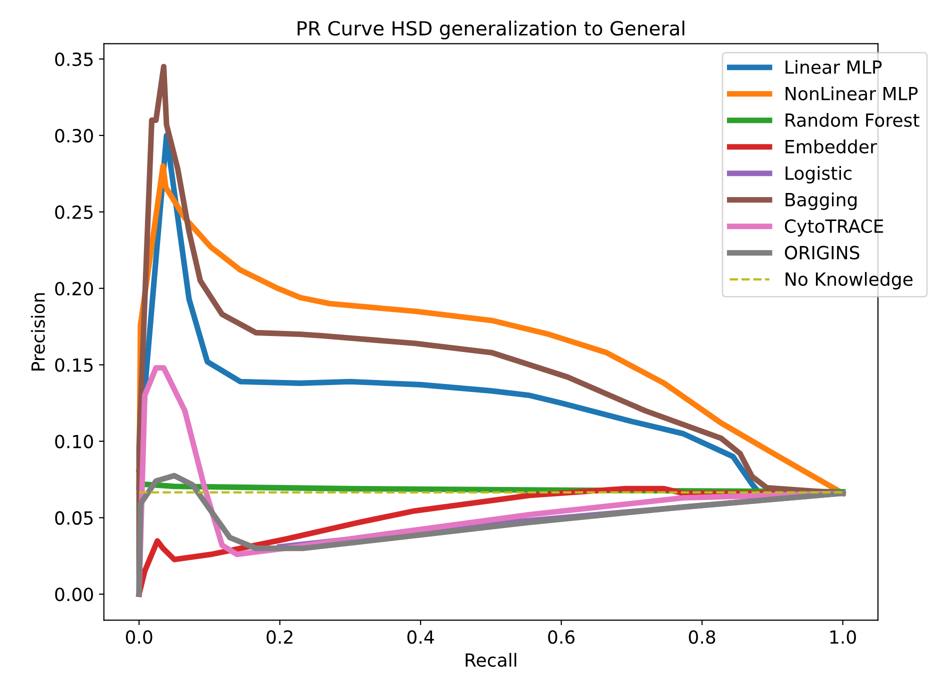 This screenshot has height=683, width=936. Describe the element at coordinates (74, 518) in the screenshot. I see `y-tick-label: 0.05` at that location.